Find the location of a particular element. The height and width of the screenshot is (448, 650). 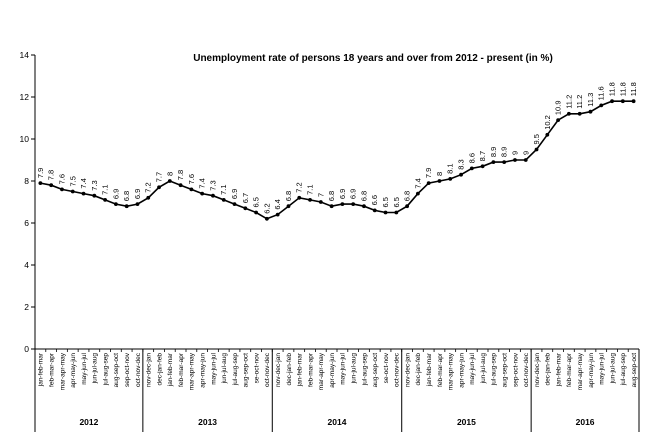

data-label: 9.5 is located at coordinates (536, 139).